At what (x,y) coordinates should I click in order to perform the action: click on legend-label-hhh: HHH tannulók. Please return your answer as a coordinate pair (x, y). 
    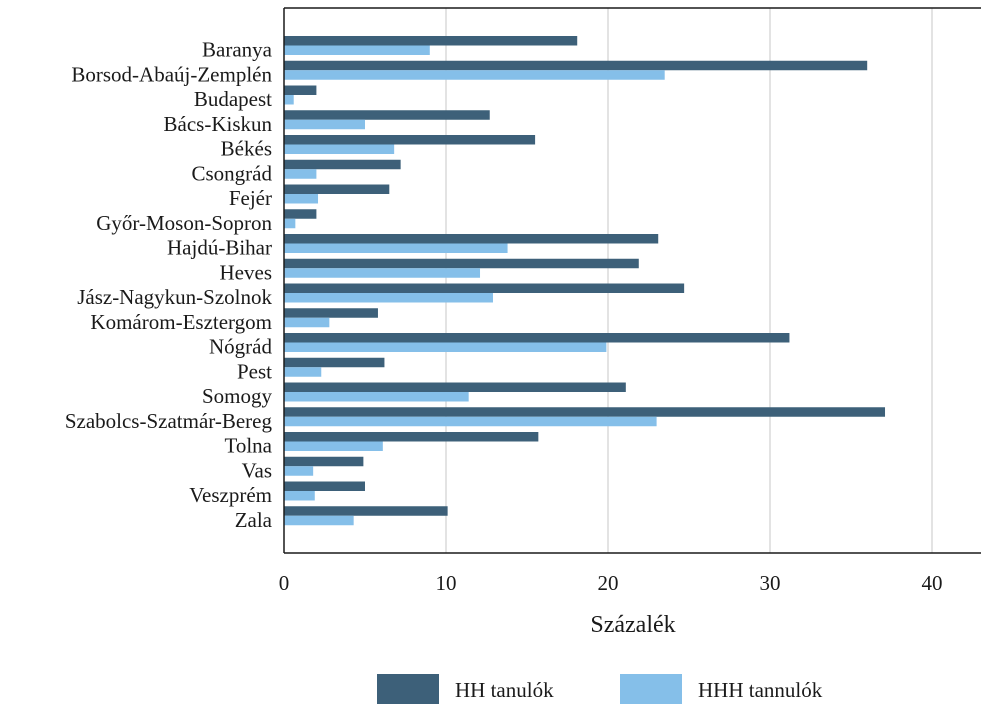
    Looking at the image, I should click on (760, 690).